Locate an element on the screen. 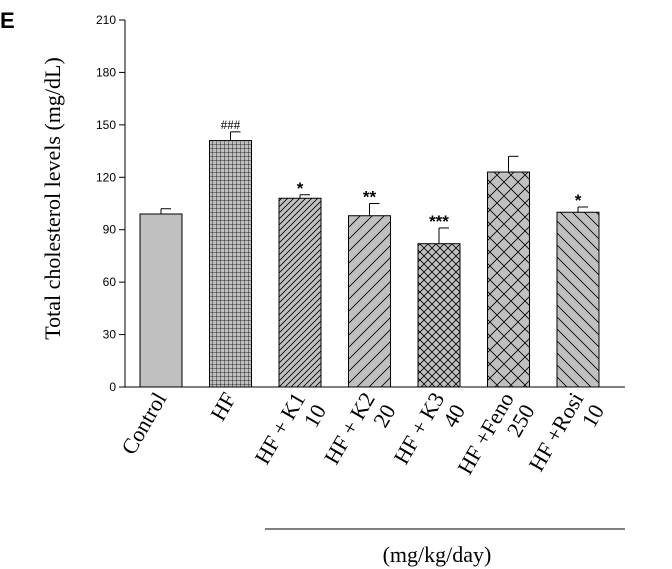 This screenshot has height=569, width=672. y-tick-label: 180 is located at coordinates (106, 72).